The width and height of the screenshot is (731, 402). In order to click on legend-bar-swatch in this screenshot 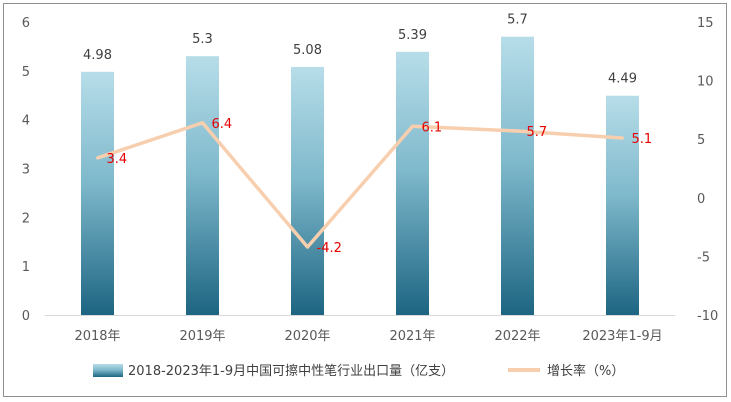, I will do `click(108, 370)`.